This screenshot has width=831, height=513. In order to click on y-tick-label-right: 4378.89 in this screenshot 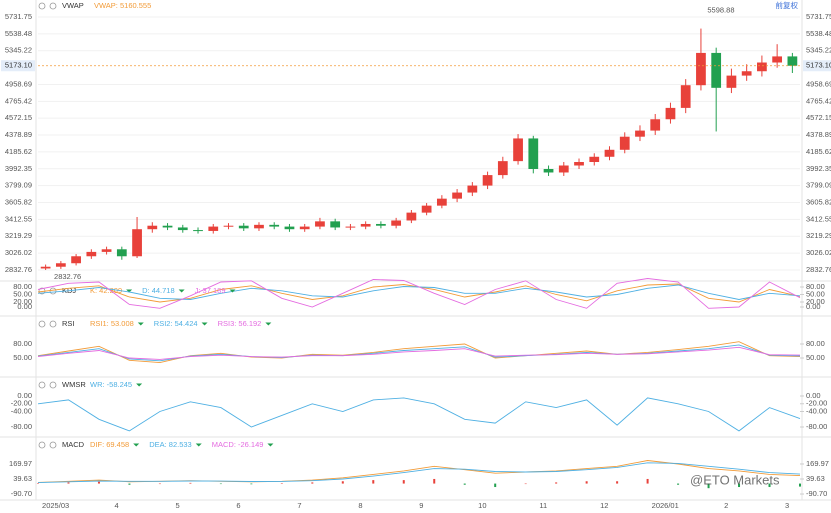, I will do `click(818, 134)`.